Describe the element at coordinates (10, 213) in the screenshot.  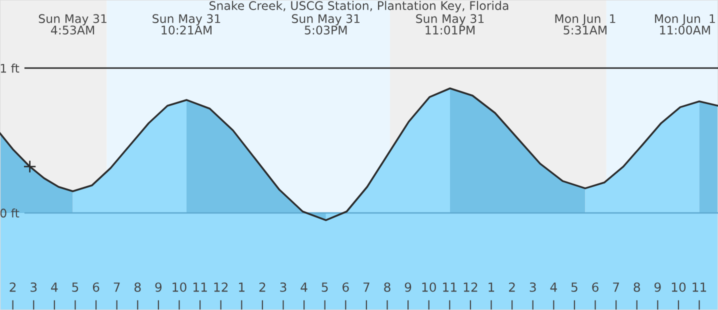
I see `y-tick-label: 0 ft` at that location.